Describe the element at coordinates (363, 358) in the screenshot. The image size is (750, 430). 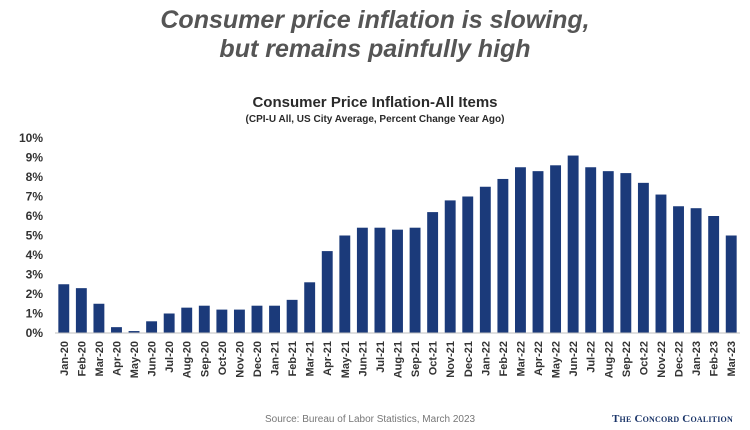
I see `x-tick-label: Jun-21` at that location.